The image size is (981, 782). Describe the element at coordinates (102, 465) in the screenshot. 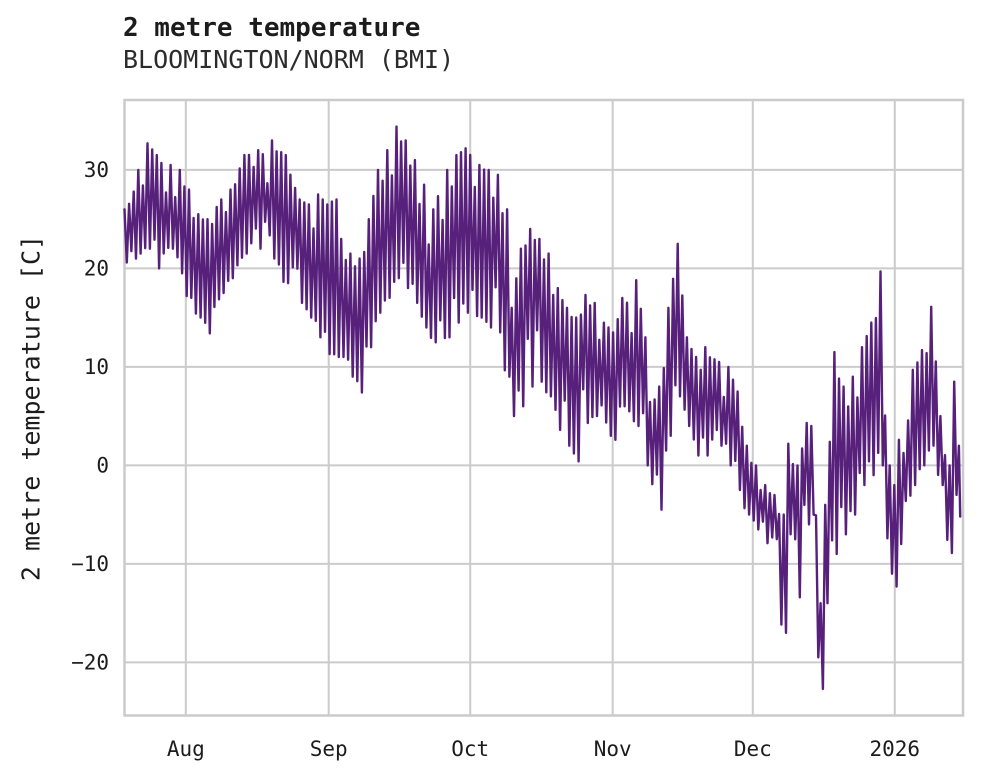

I see `y-tick-label: 0` at that location.